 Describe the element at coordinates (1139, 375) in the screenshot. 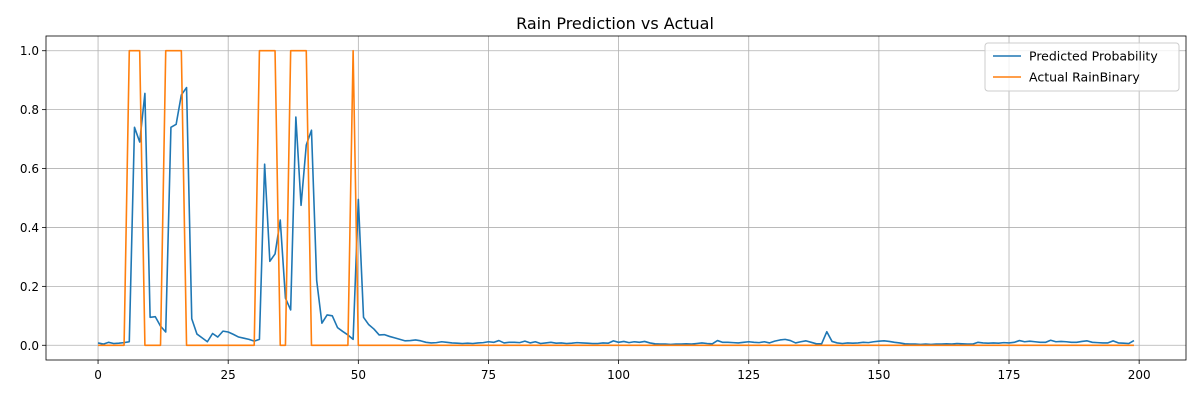

I see `x-tick-label: 200` at that location.